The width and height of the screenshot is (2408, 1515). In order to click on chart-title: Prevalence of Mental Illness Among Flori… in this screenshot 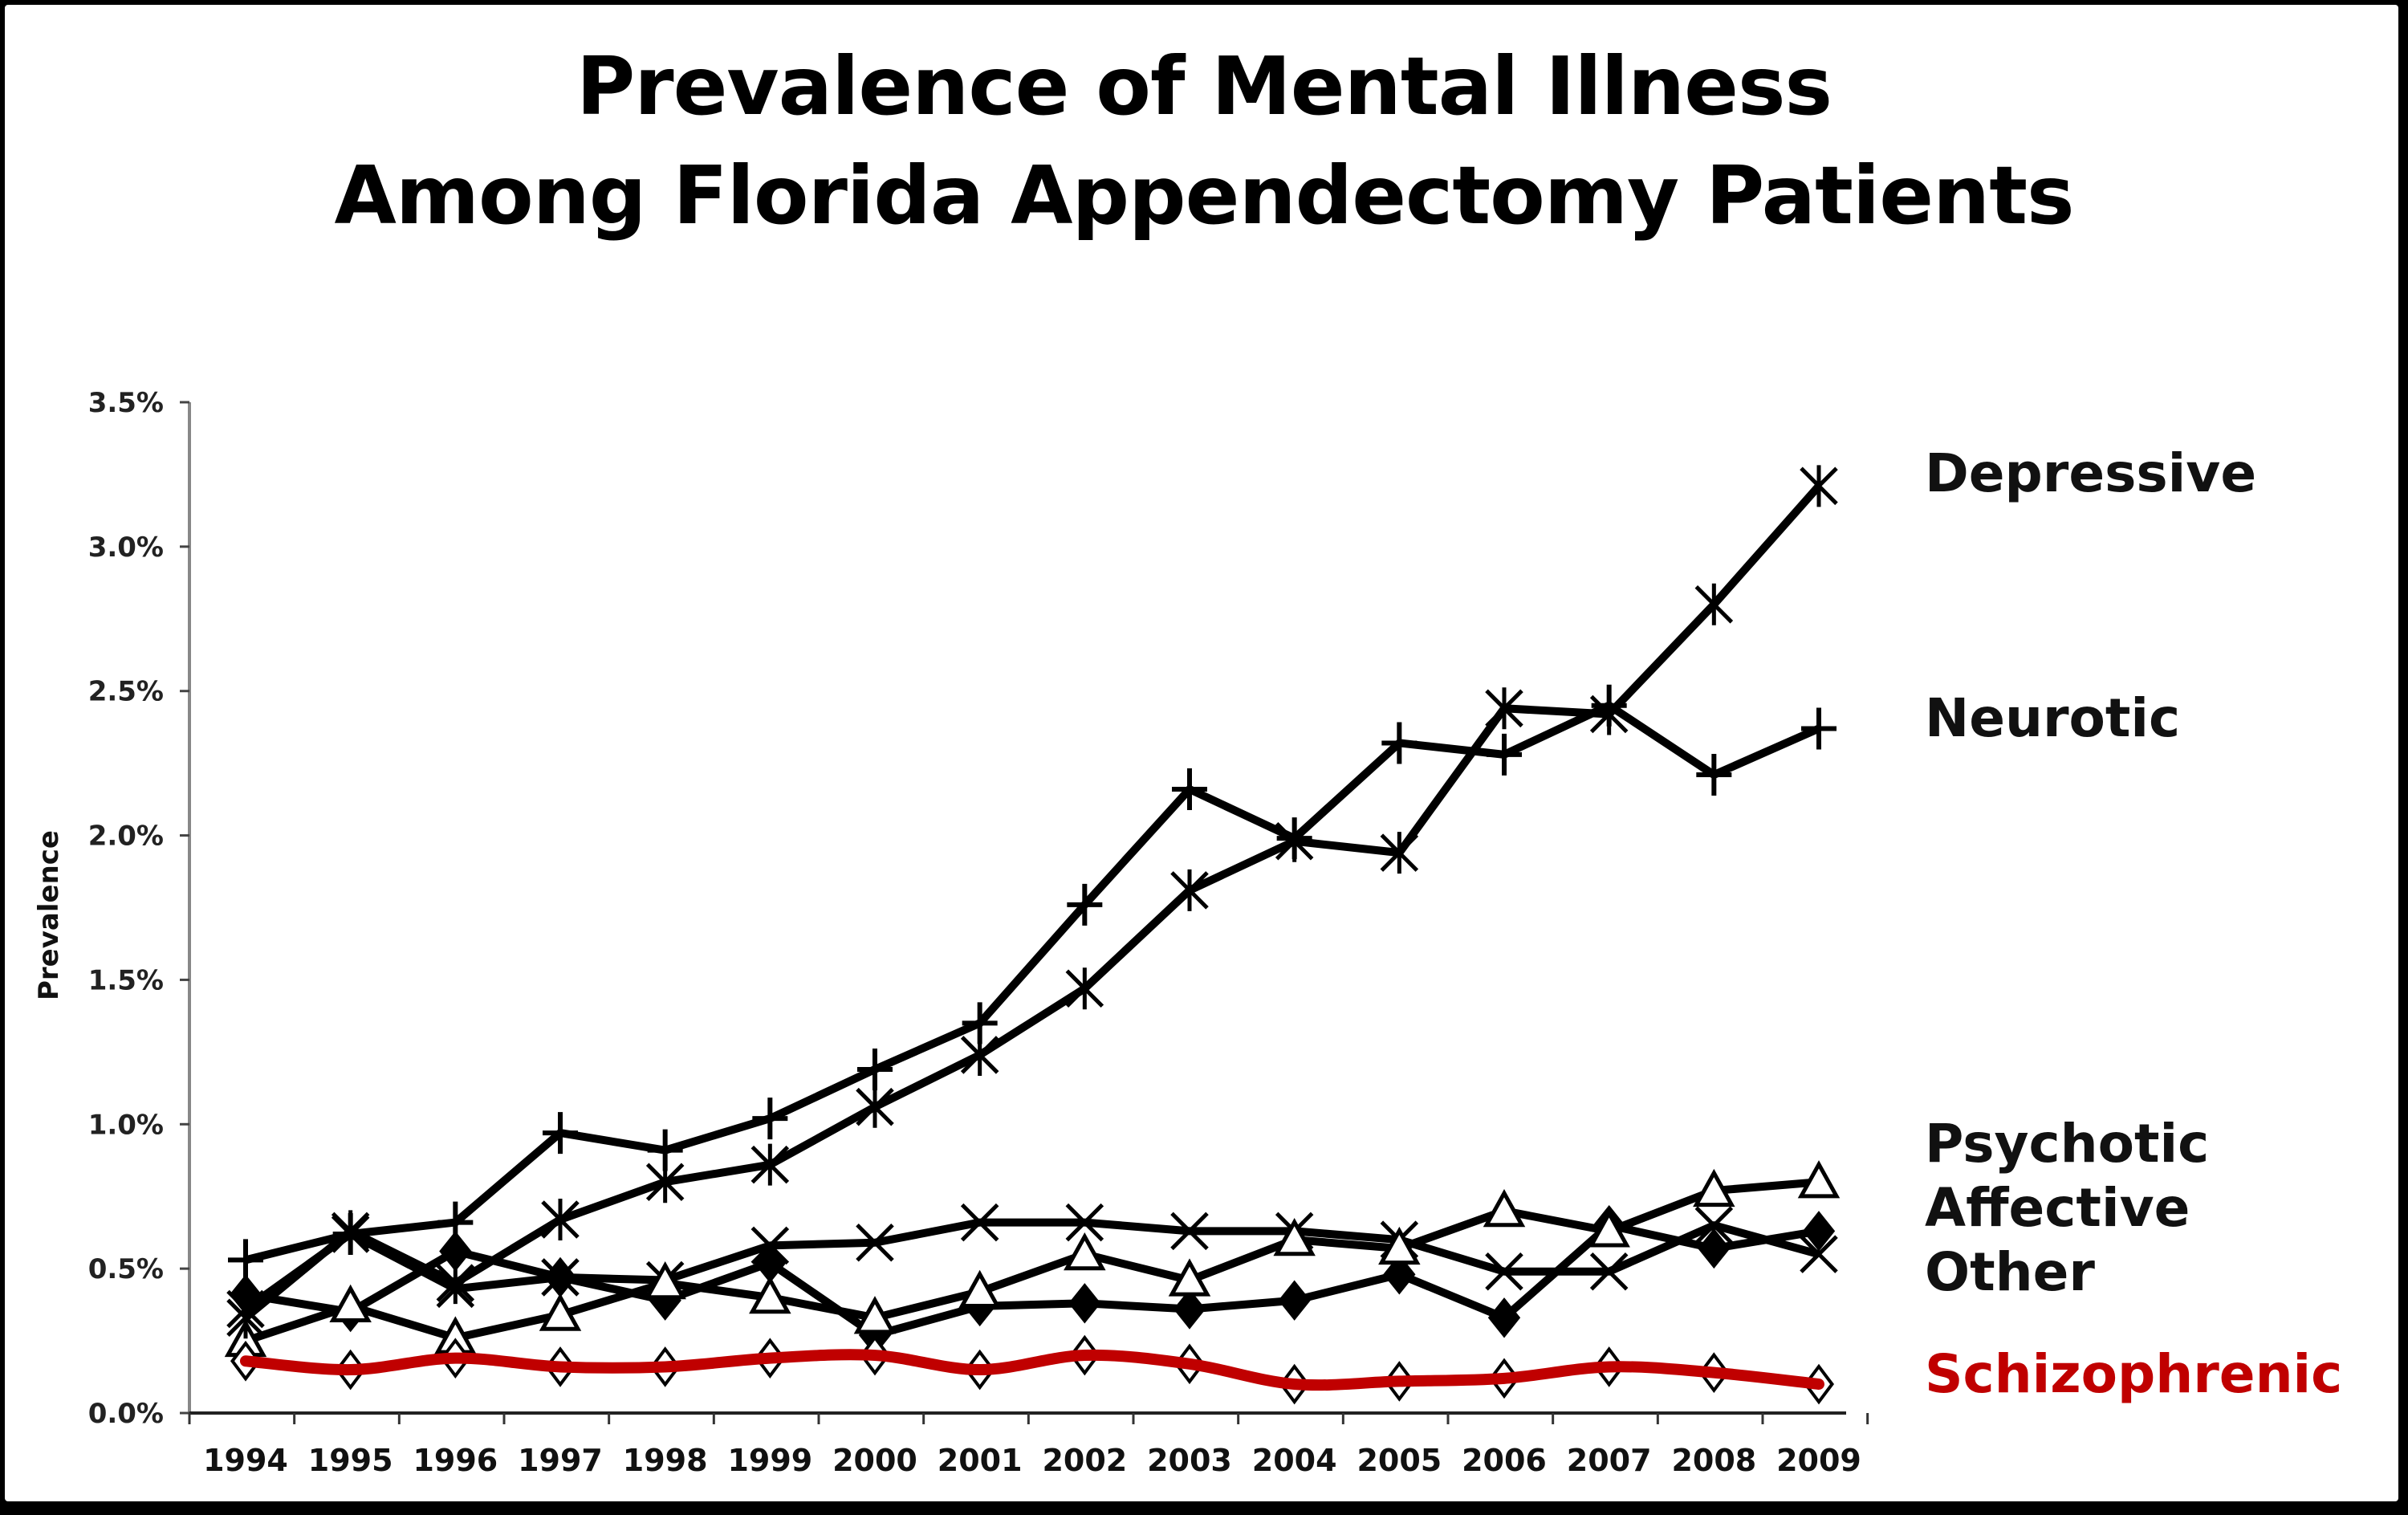, I will do `click(1204, 141)`.